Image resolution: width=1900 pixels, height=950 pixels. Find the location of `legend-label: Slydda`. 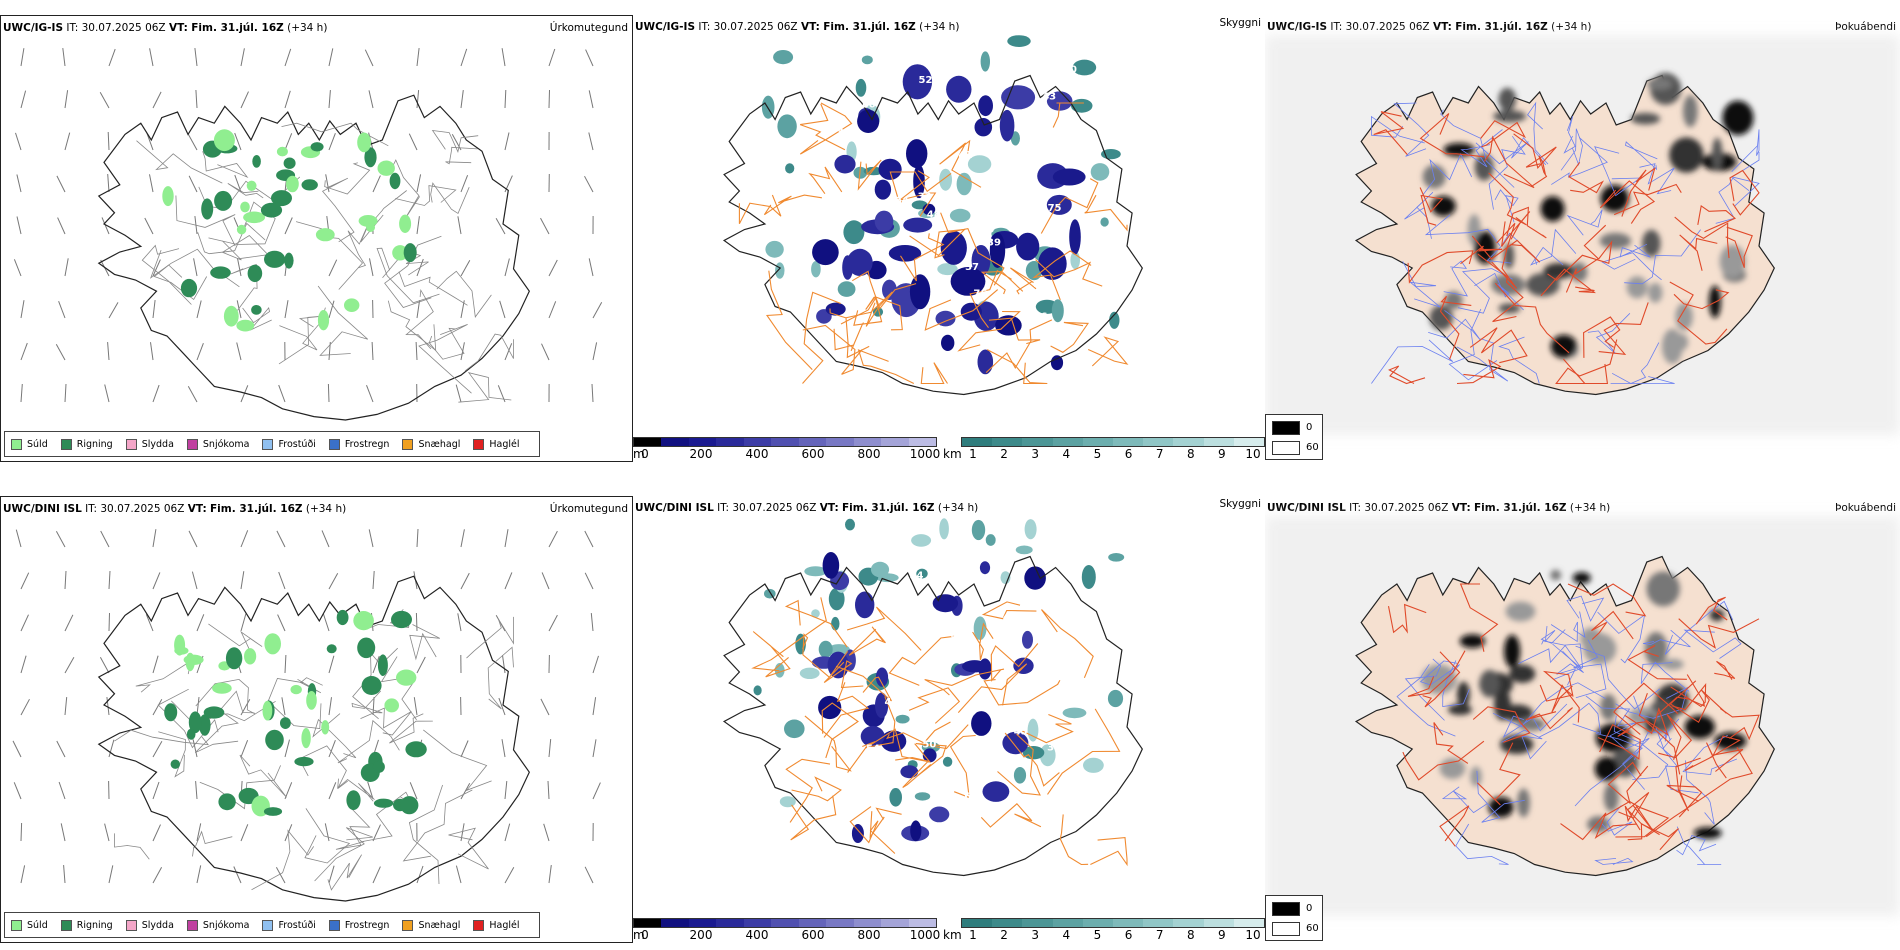

legend-label: Slydda is located at coordinates (157, 444).